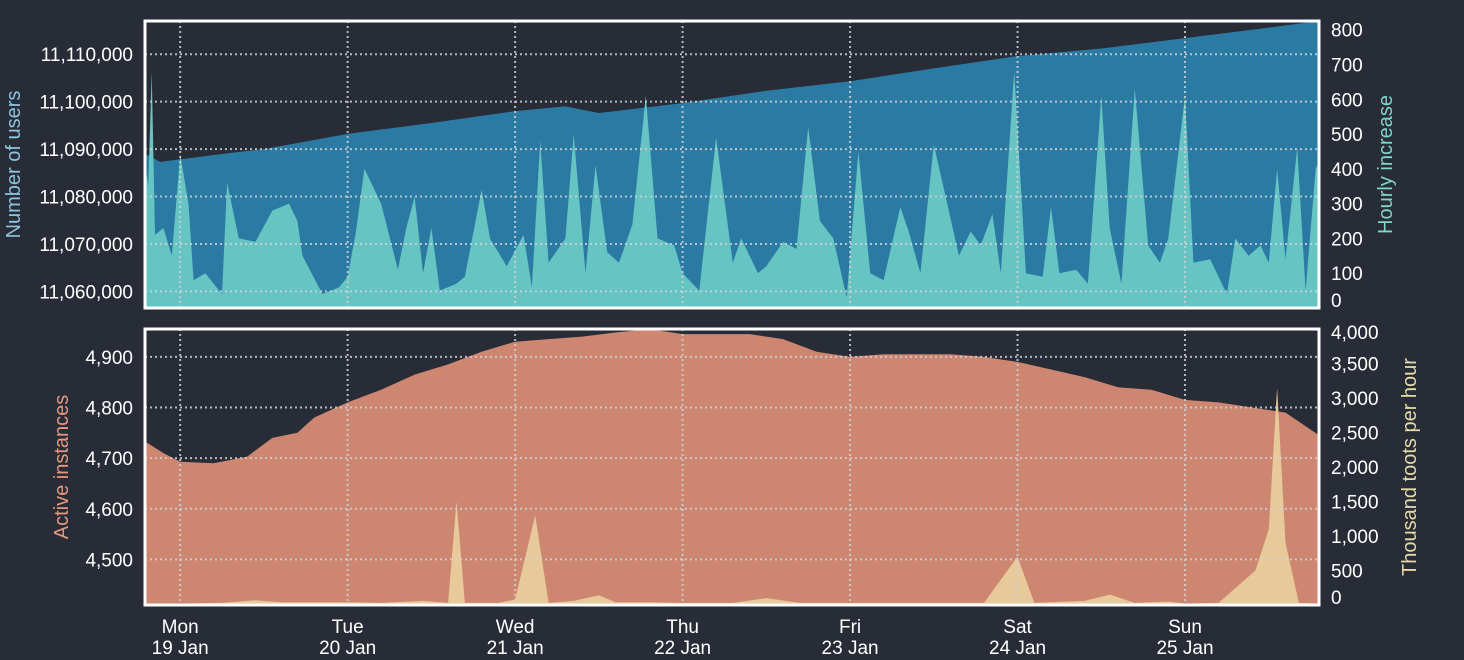 The image size is (1464, 660). Describe the element at coordinates (87, 55) in the screenshot. I see `users-left-tick-label: 11,110,000` at that location.